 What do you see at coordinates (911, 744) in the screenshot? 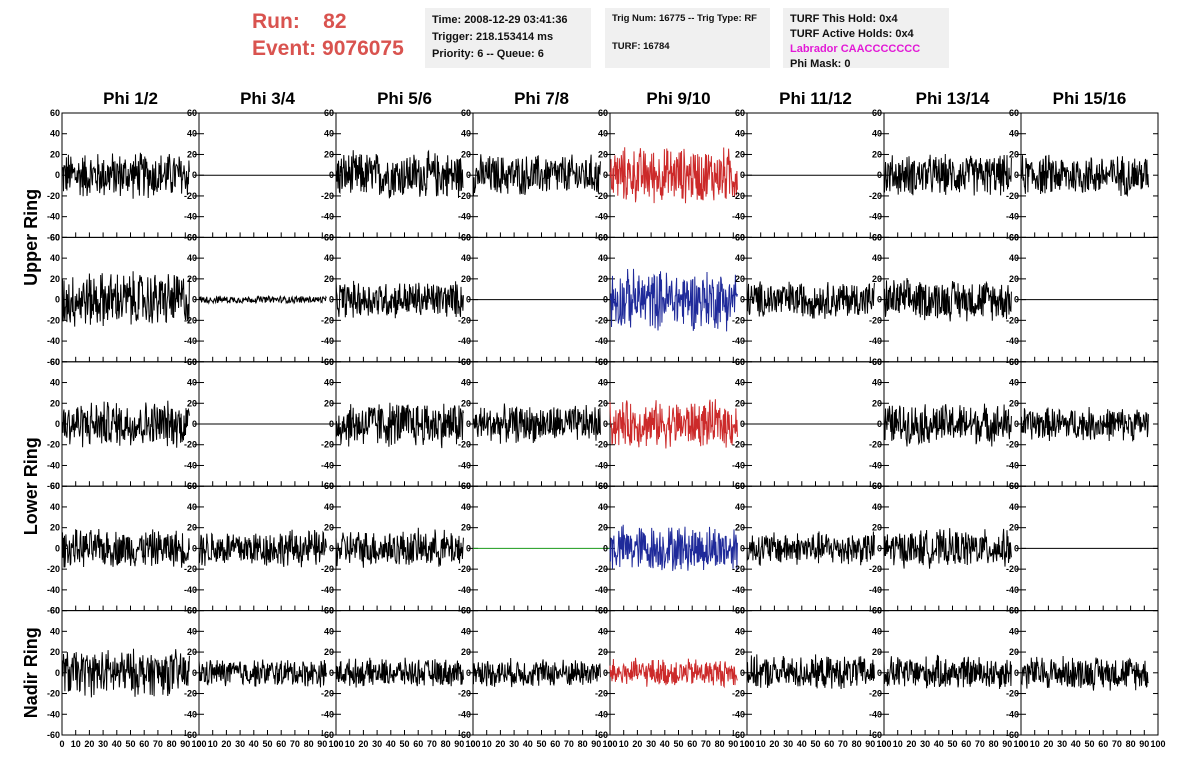
I see `x-tick-label: 20` at bounding box center [911, 744].